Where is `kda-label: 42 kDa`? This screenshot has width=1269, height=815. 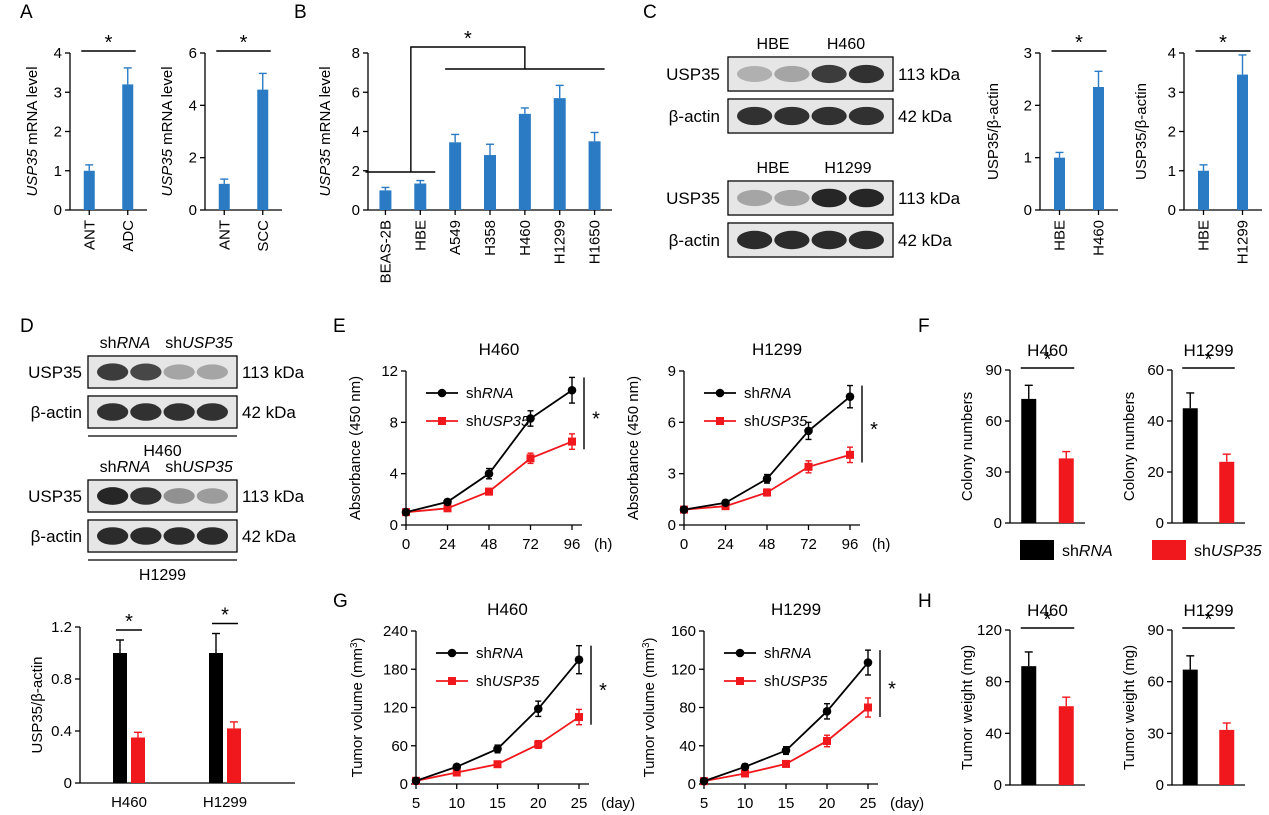
kda-label: 42 kDa is located at coordinates (269, 412).